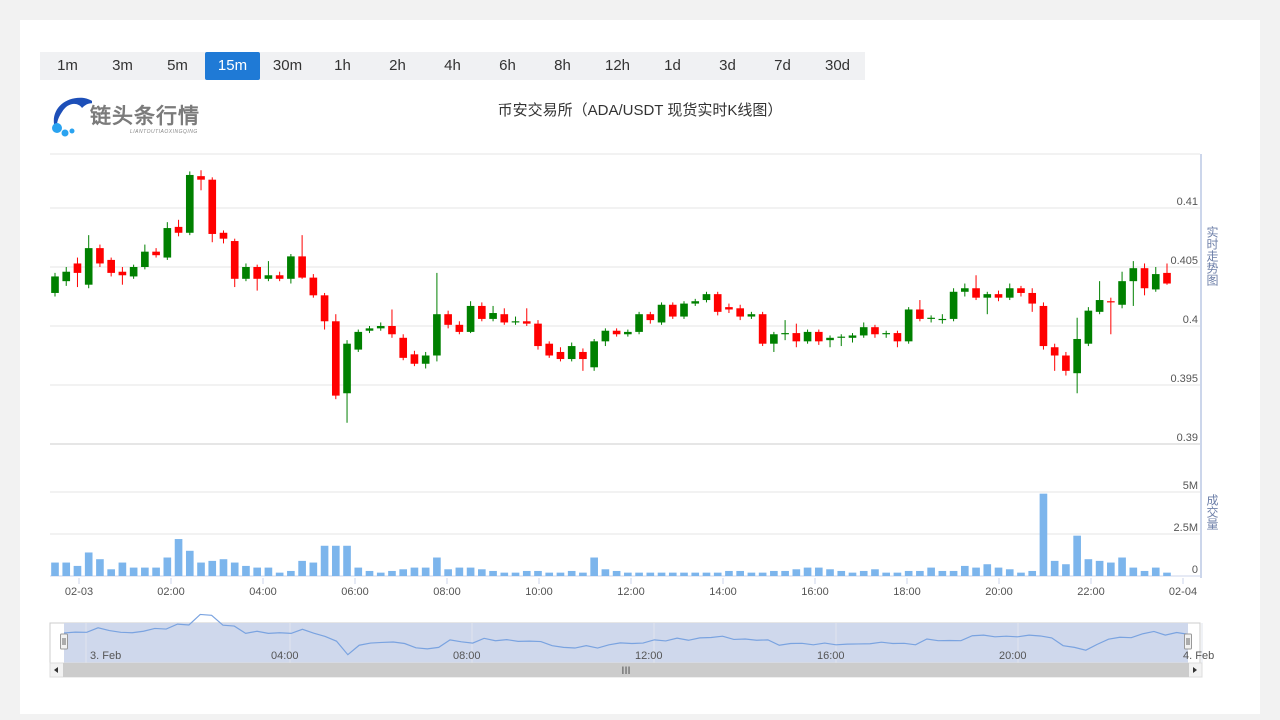 The width and height of the screenshot is (1280, 720). I want to click on price-tick-label: 0.39, so click(1187, 438).